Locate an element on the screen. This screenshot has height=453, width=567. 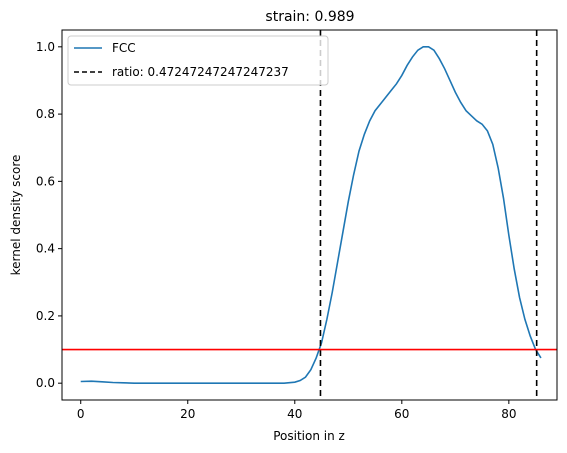
y-tick-label: 0.8 is located at coordinates (45, 114).